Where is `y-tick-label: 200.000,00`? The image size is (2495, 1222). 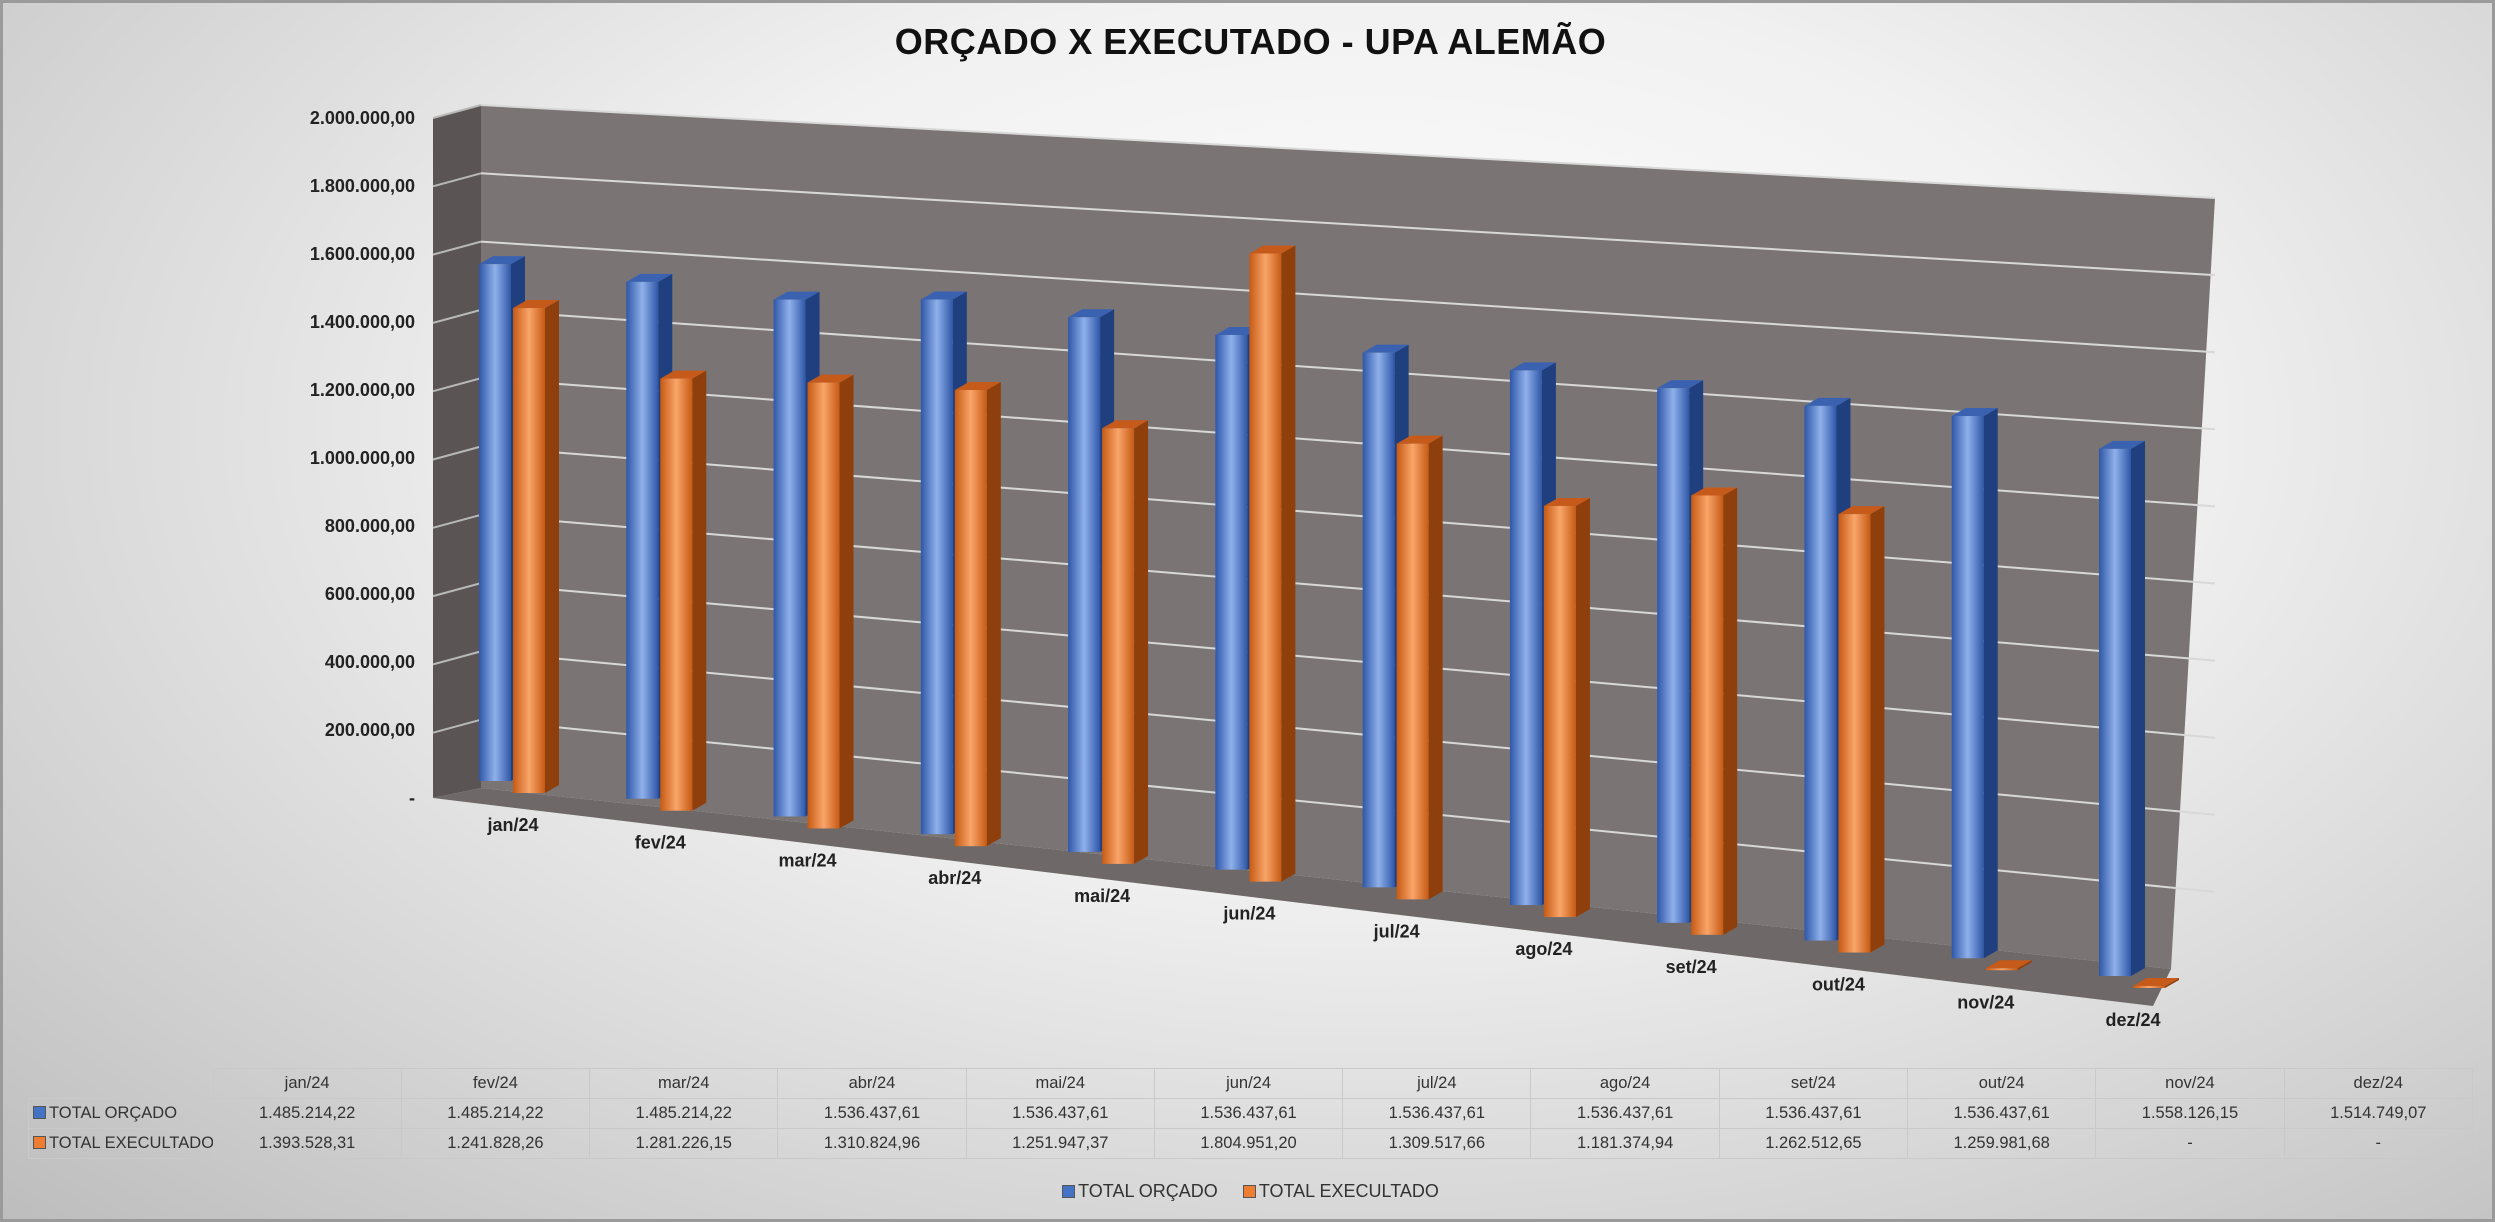
y-tick-label: 200.000,00 is located at coordinates (370, 730).